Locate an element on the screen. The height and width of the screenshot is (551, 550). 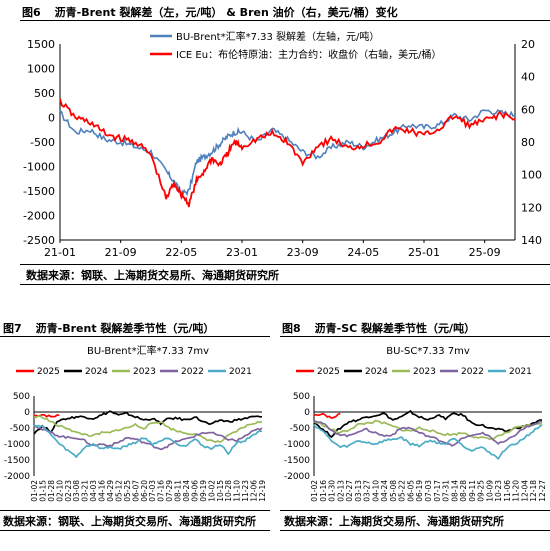
fig7-x-tick-label: 10-15 is located at coordinates (220, 491).